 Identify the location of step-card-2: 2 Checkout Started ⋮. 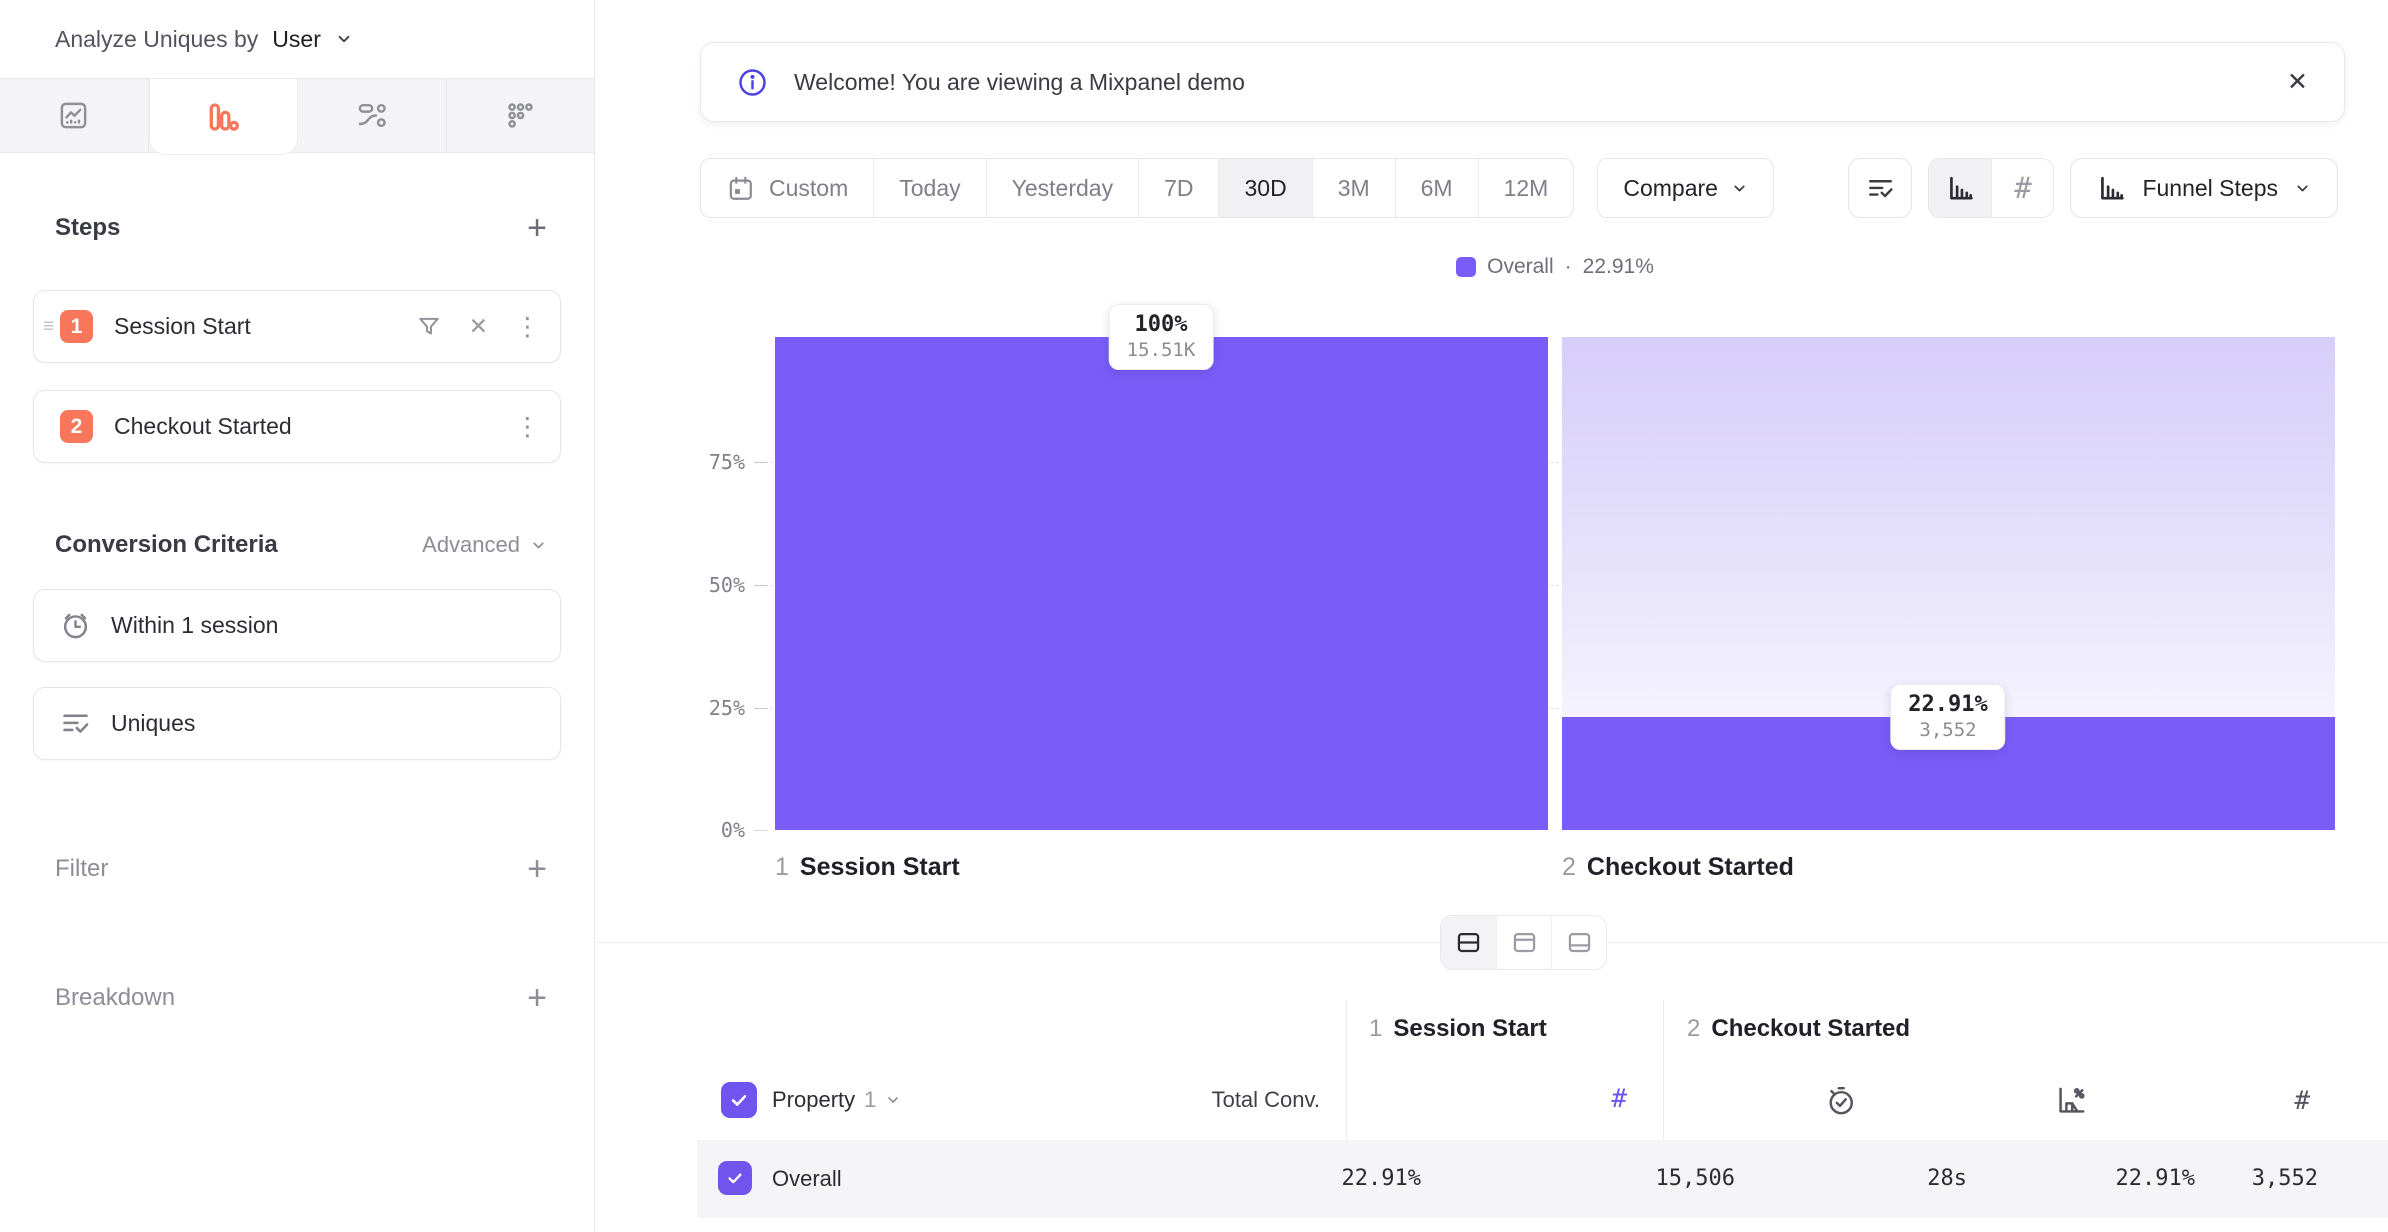
(297, 426).